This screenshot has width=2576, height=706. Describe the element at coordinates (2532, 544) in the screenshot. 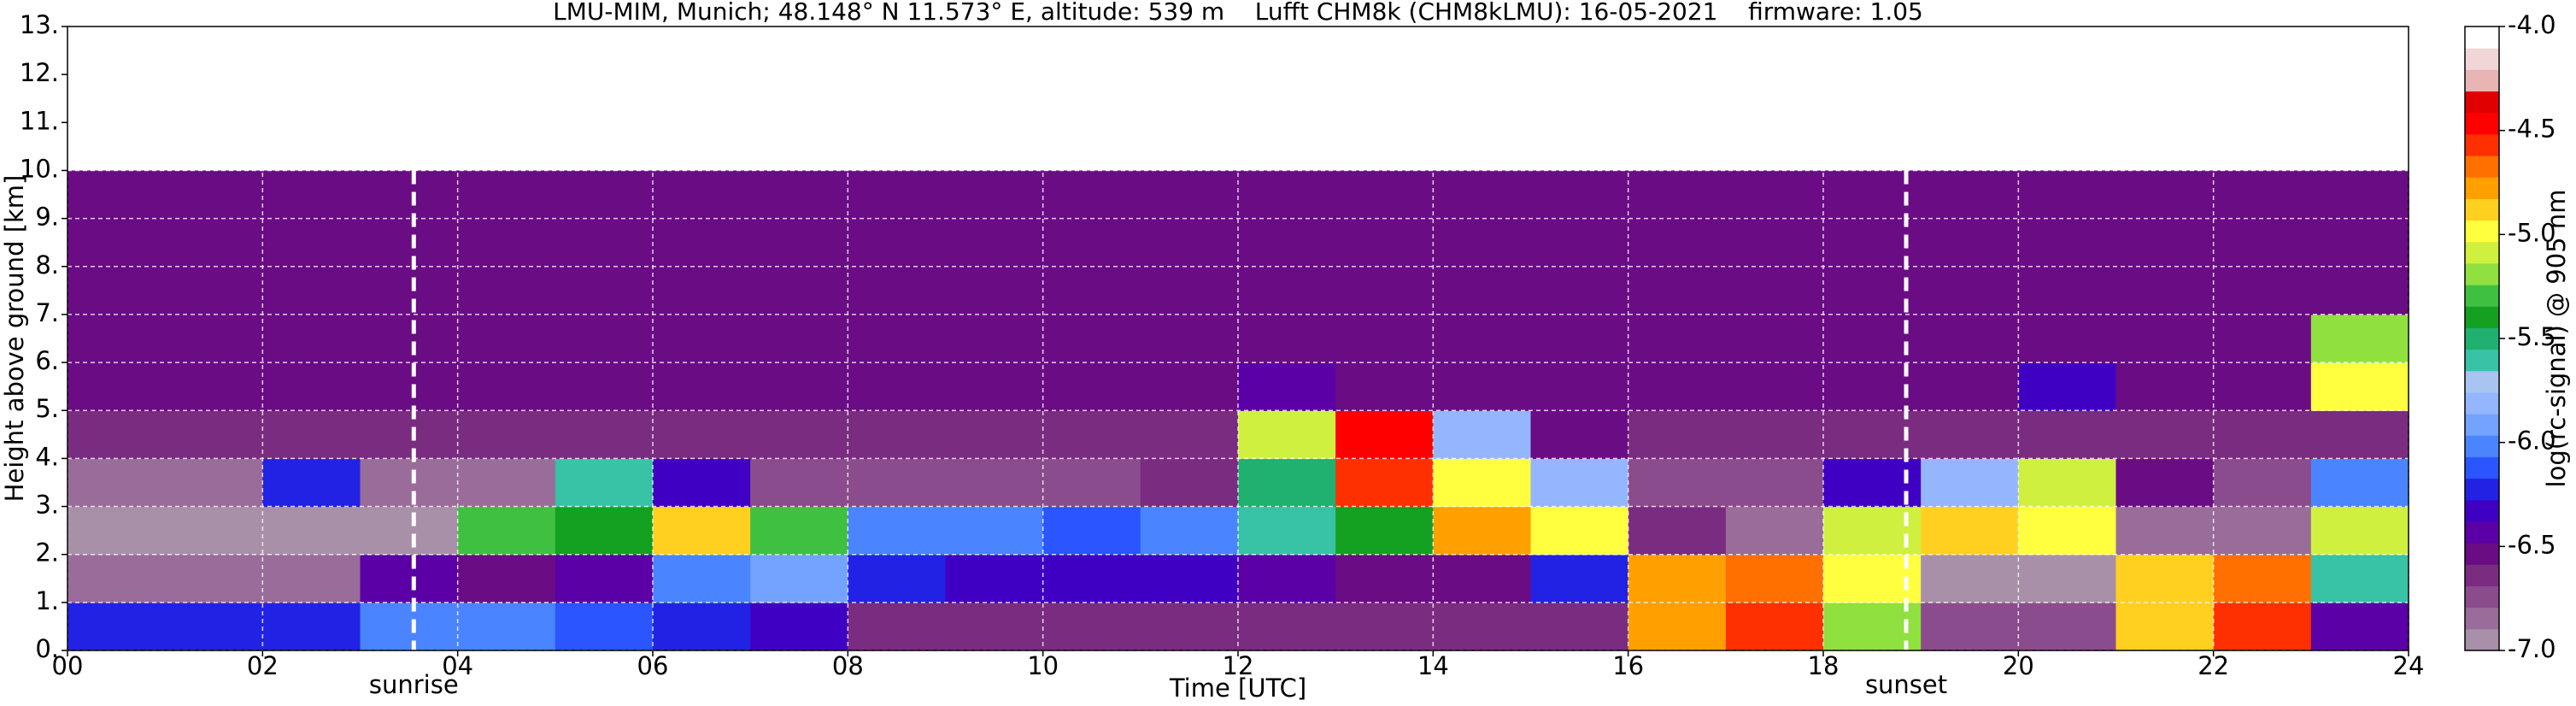

I see `colorbar-tick-label: -6.5` at that location.